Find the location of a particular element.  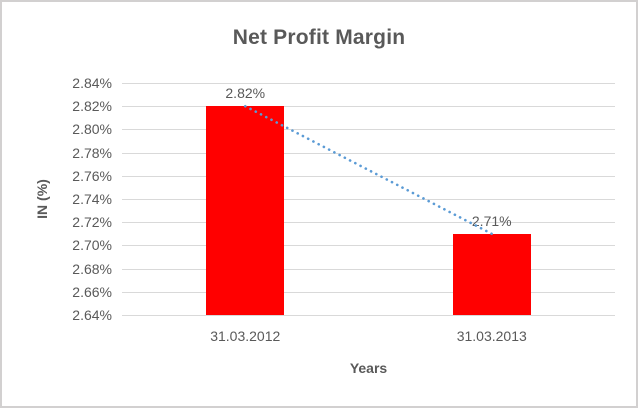

y-axis-tick-label: 2.72% is located at coordinates (92, 222).